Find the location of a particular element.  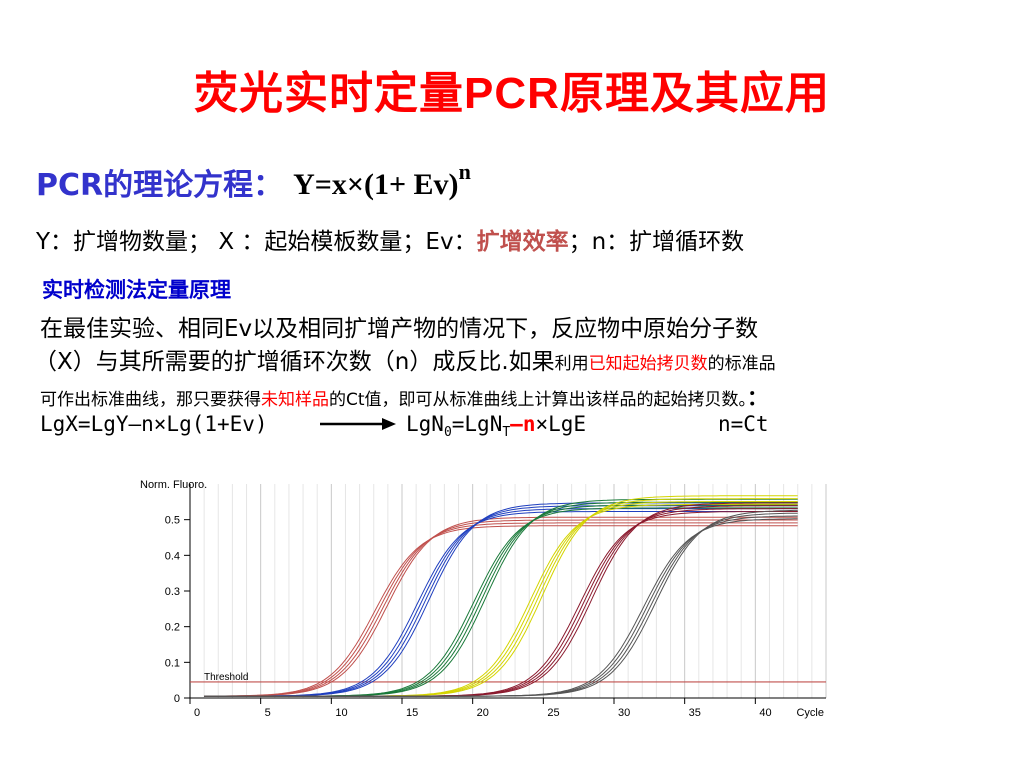

title-latin: PCR is located at coordinates (512, 93).